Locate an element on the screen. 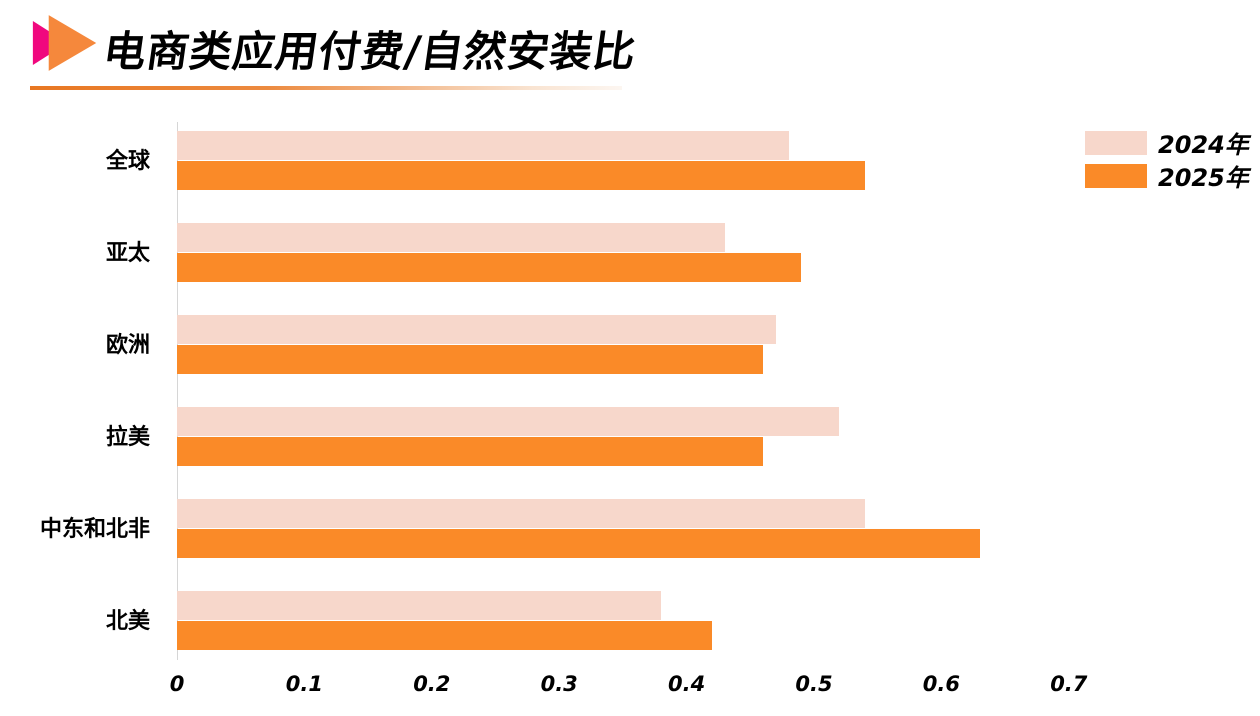 This screenshot has width=1260, height=716. x-tick-label: 0.1 is located at coordinates (304, 684).